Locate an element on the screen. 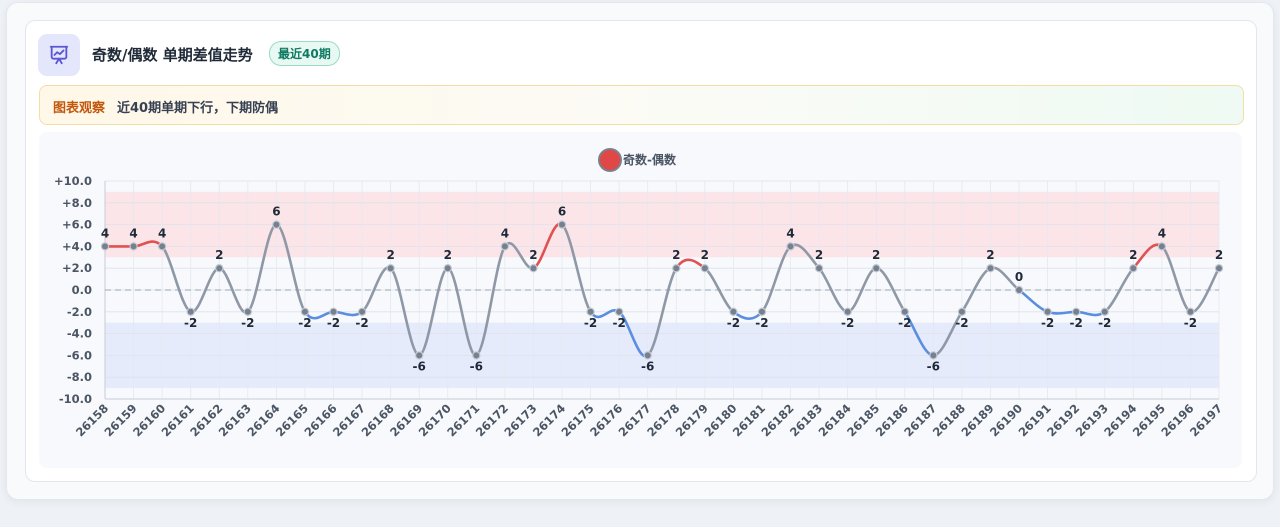  chart-title: 奇数/偶数 单期差值走势 is located at coordinates (172, 55).